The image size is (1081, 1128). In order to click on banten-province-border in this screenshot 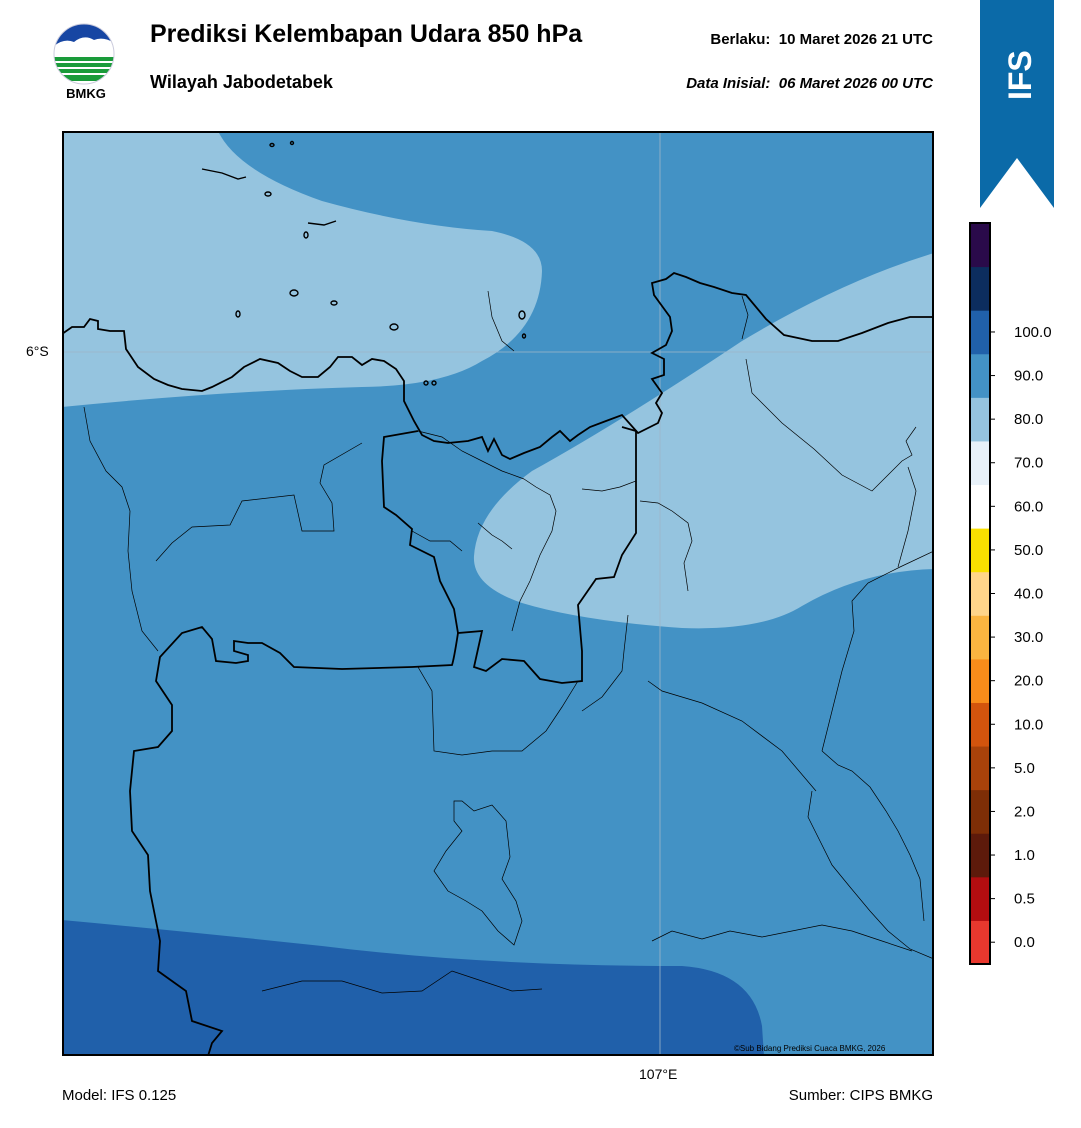, I will do `click(294, 840)`.